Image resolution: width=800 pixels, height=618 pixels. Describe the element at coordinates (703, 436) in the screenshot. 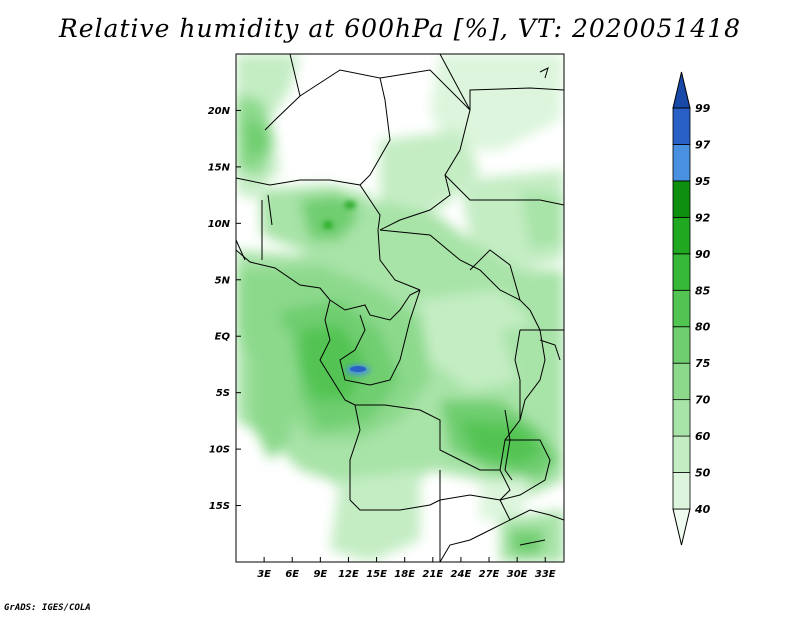

I see `colorbar-label: 60` at that location.